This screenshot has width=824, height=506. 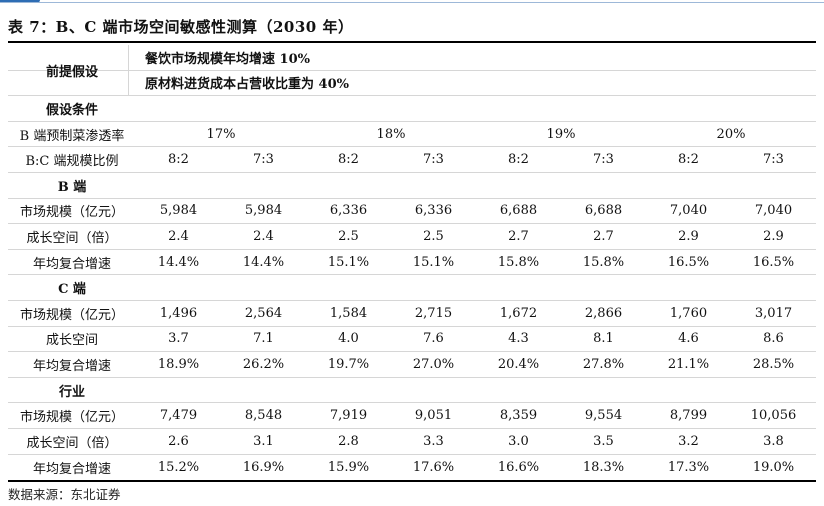 What do you see at coordinates (433, 441) in the screenshot?
I see `table-cell: 3.3` at bounding box center [433, 441].